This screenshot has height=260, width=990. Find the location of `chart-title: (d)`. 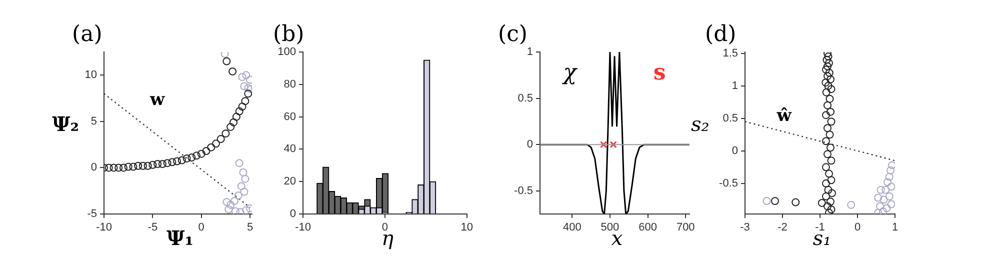

chart-title: (d) is located at coordinates (720, 34).